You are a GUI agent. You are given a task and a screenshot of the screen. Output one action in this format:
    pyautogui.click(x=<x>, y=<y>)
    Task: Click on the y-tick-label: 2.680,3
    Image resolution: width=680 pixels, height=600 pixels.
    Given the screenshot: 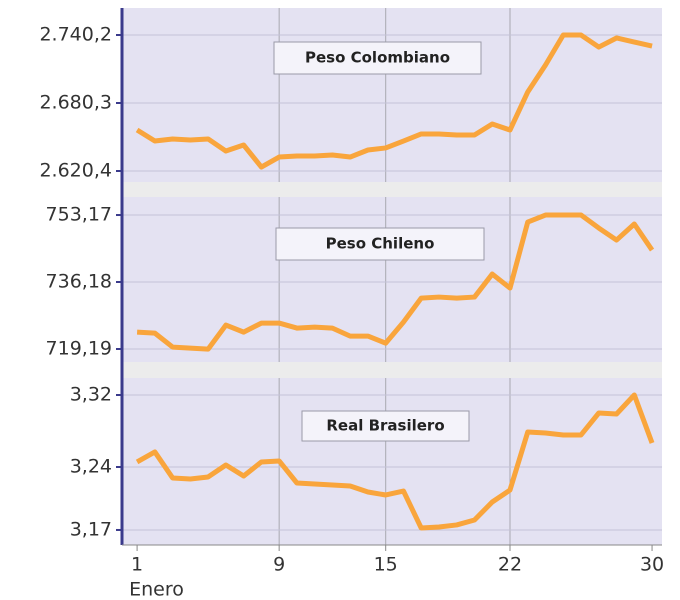 What is the action you would take?
    pyautogui.click(x=75, y=103)
    